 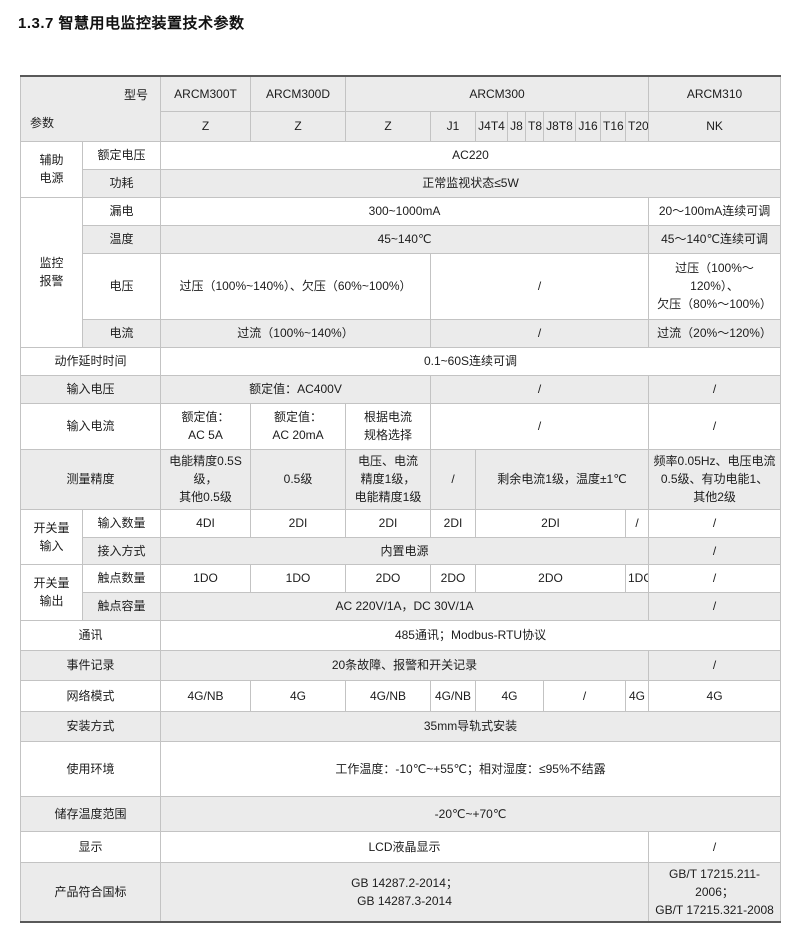 I want to click on cell-di-access-main: 内置电源, so click(x=404, y=550).